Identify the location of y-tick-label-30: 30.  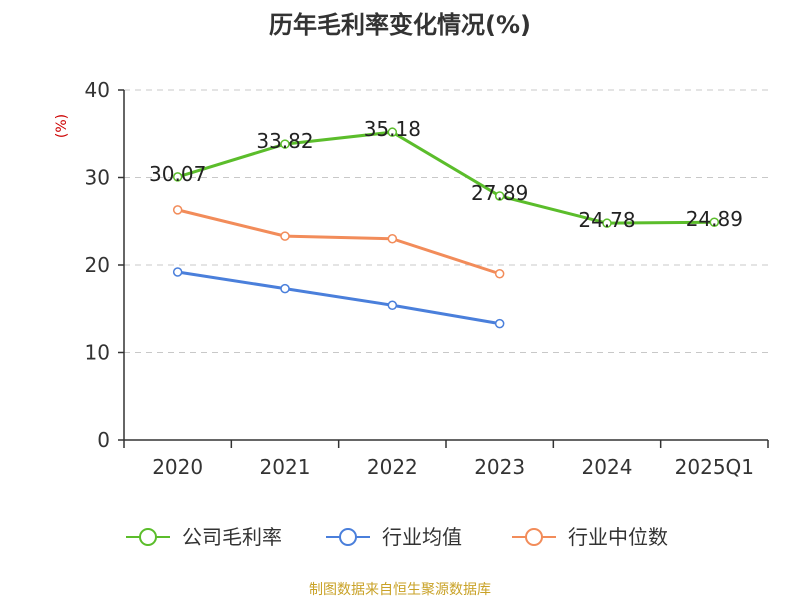
(97, 178).